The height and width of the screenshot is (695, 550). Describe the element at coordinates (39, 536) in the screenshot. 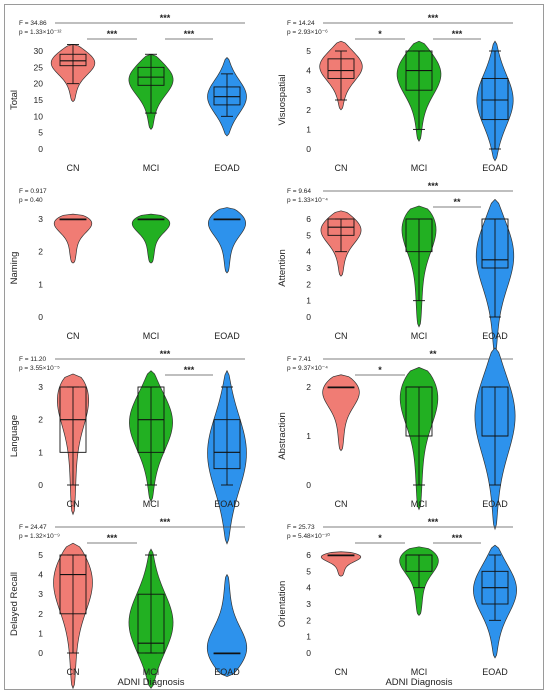

I see `stat-p-value: p = 1.32×10⁻⁹` at that location.